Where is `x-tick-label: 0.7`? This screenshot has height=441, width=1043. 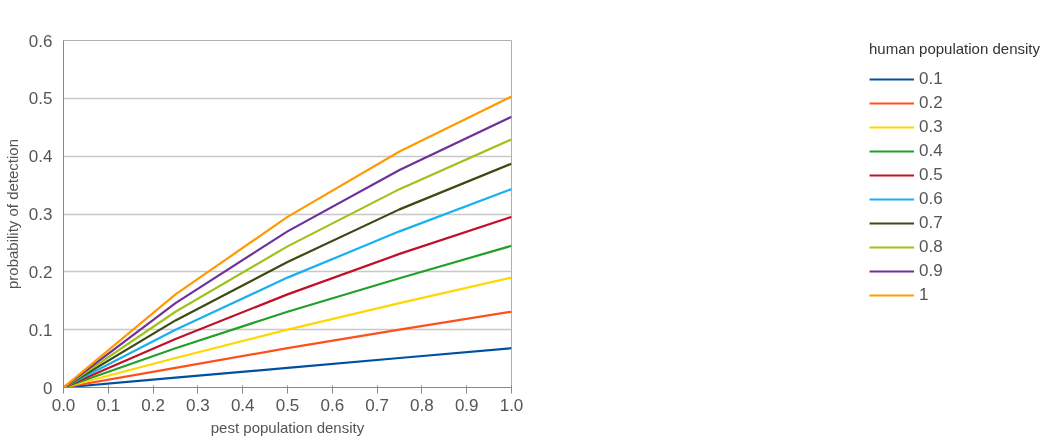
x-tick-label: 0.7 is located at coordinates (377, 405).